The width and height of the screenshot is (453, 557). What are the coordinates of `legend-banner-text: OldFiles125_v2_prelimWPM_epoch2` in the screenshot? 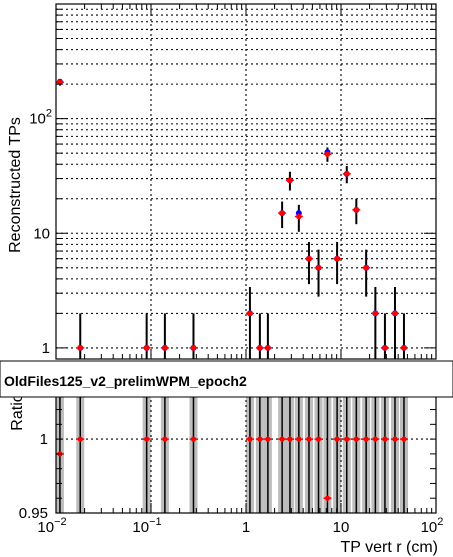 It's located at (125, 381).